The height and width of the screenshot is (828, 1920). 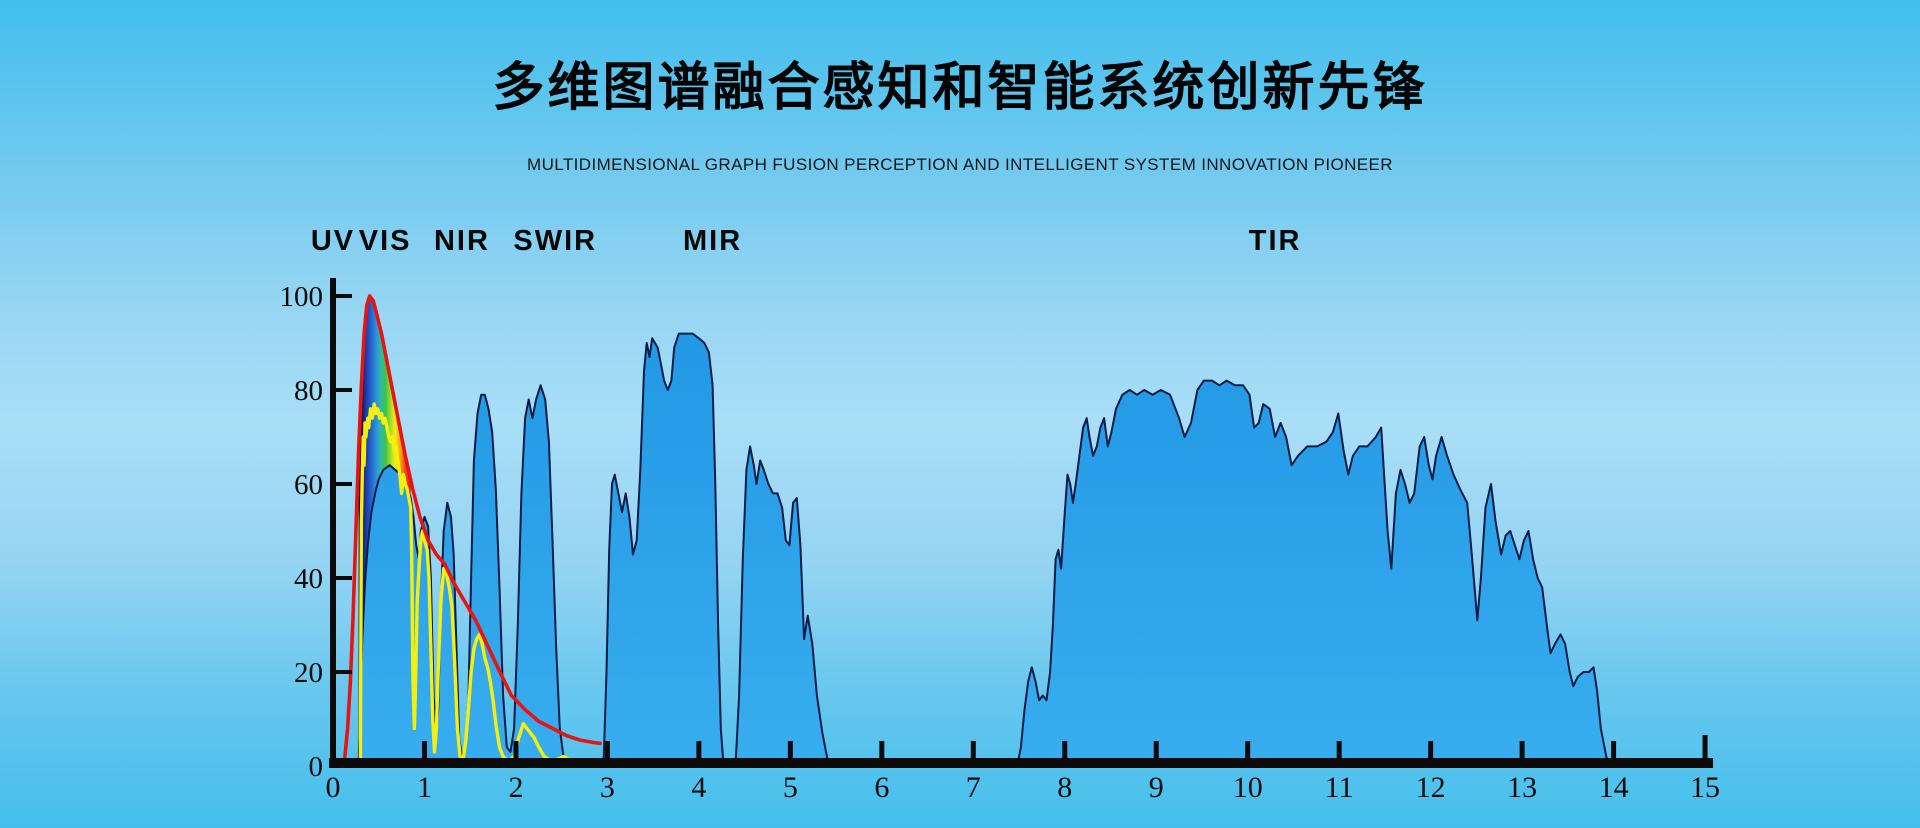 I want to click on x-tick-label-0: 0, so click(x=333, y=787).